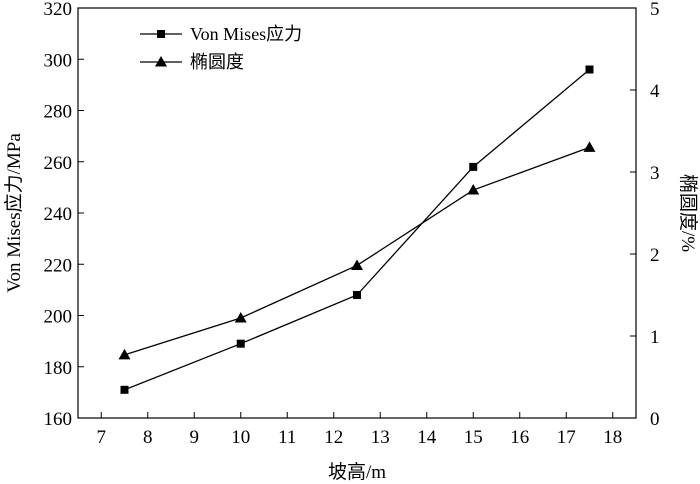 The image size is (700, 484). I want to click on x-tick-label: 16, so click(519, 437).